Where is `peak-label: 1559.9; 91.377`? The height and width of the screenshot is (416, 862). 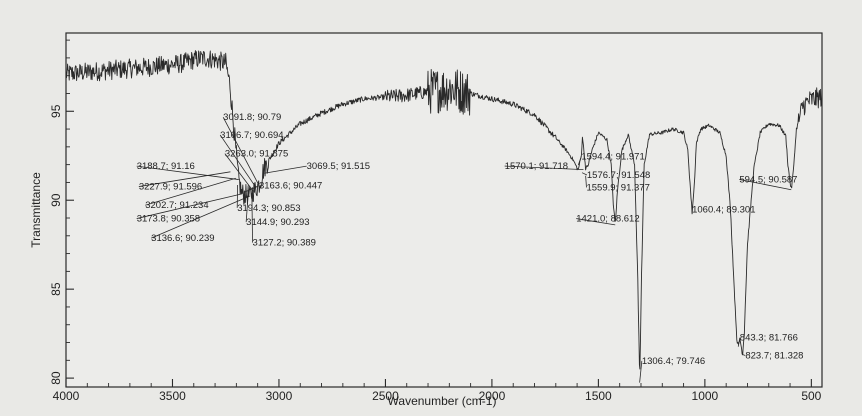 peak-label: 1559.9; 91.377 is located at coordinates (617, 187).